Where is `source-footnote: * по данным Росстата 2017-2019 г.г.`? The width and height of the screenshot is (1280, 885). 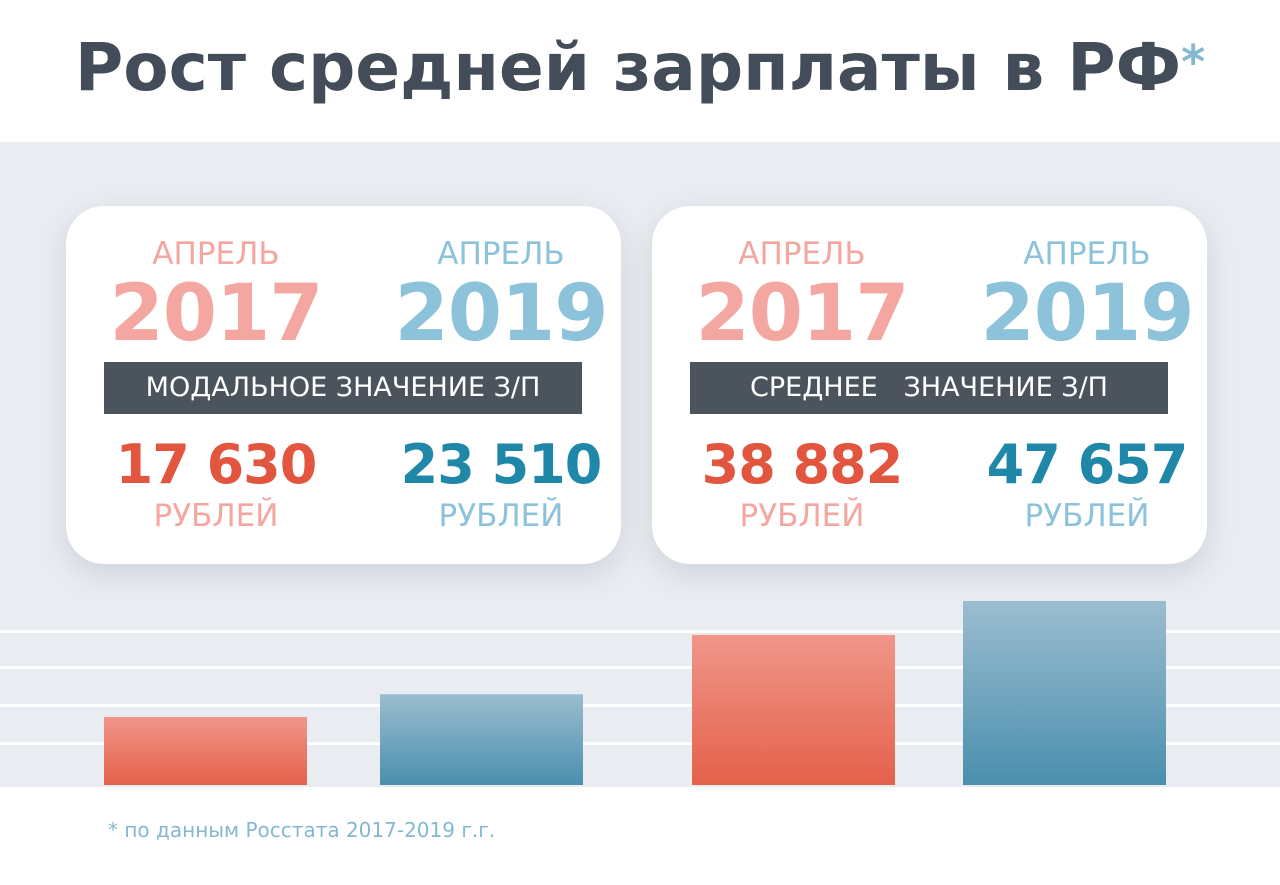 source-footnote: * по данным Росстата 2017-2019 г.г. is located at coordinates (302, 830).